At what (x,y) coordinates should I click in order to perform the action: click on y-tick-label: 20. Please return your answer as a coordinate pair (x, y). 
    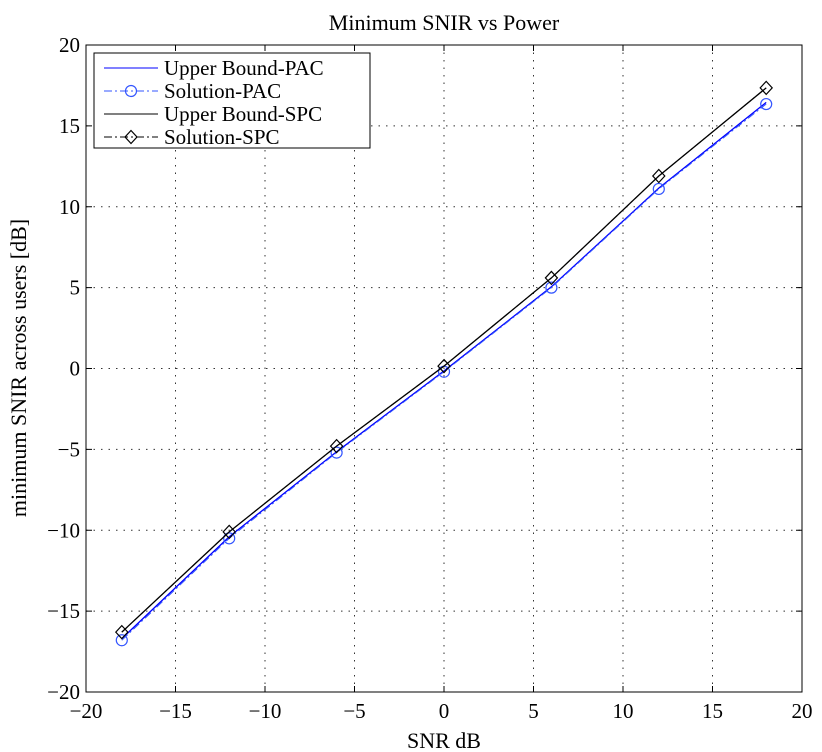
    Looking at the image, I should click on (69, 45).